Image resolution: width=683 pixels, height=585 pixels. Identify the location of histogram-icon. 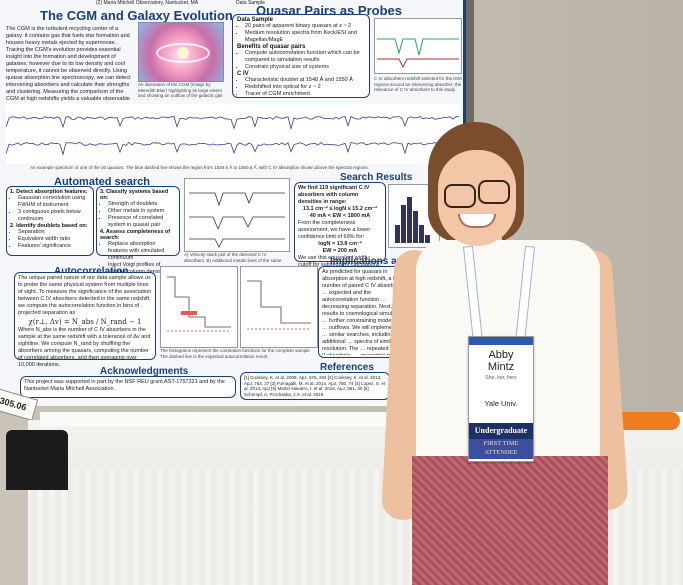
(412, 220).